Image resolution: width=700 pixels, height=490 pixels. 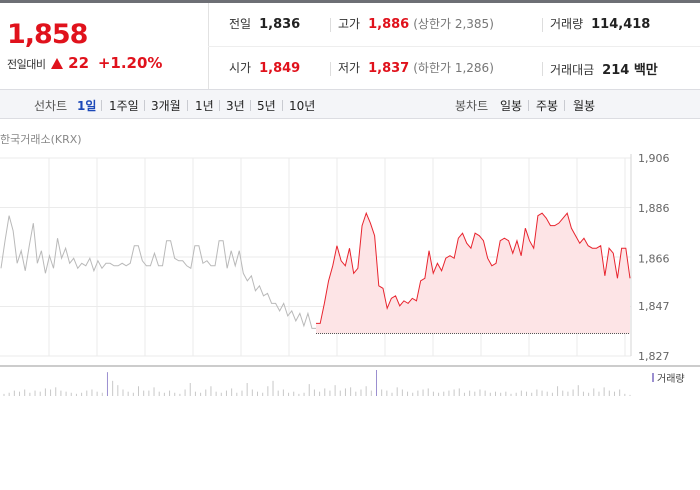 I want to click on prev-label: 전일, so click(x=240, y=24).